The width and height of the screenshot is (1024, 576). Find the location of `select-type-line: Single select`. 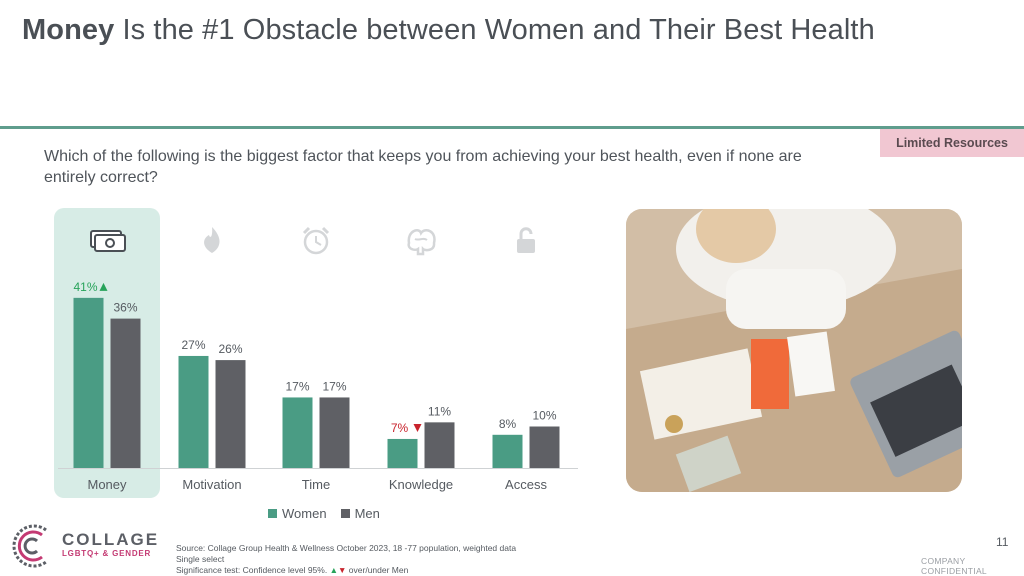

select-type-line: Single select is located at coordinates (200, 559).